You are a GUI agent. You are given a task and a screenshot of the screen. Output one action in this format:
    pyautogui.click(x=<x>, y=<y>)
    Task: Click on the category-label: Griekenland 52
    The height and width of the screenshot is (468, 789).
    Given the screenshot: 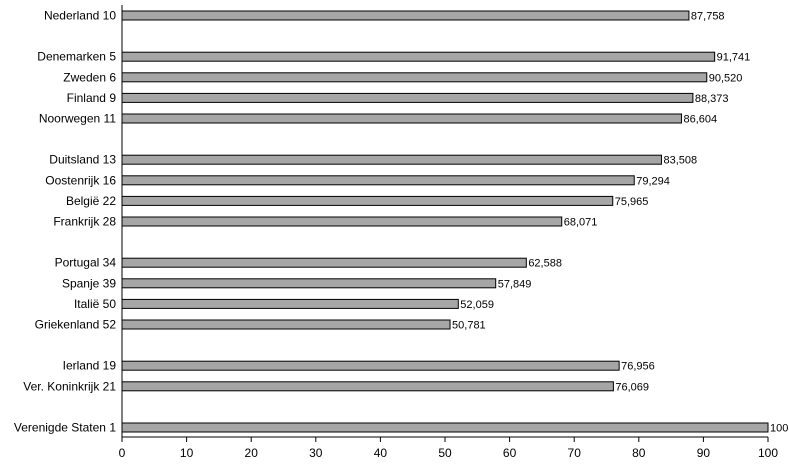 What is the action you would take?
    pyautogui.click(x=76, y=325)
    